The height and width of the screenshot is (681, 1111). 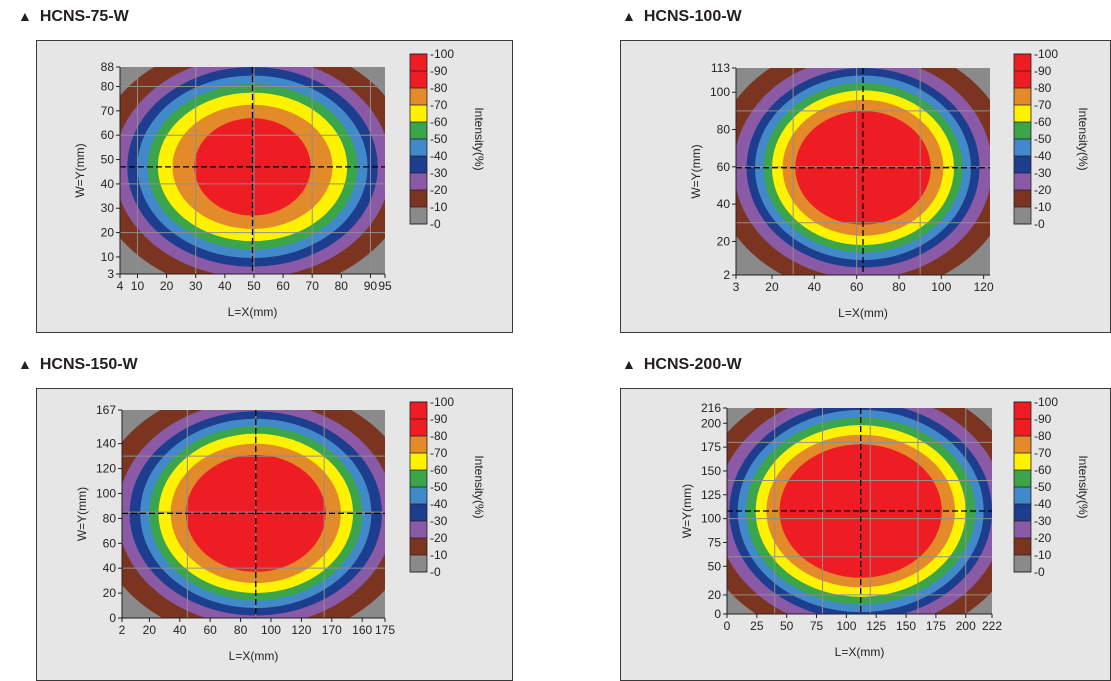 What do you see at coordinates (715, 566) in the screenshot?
I see `y-tick-label: 50` at bounding box center [715, 566].